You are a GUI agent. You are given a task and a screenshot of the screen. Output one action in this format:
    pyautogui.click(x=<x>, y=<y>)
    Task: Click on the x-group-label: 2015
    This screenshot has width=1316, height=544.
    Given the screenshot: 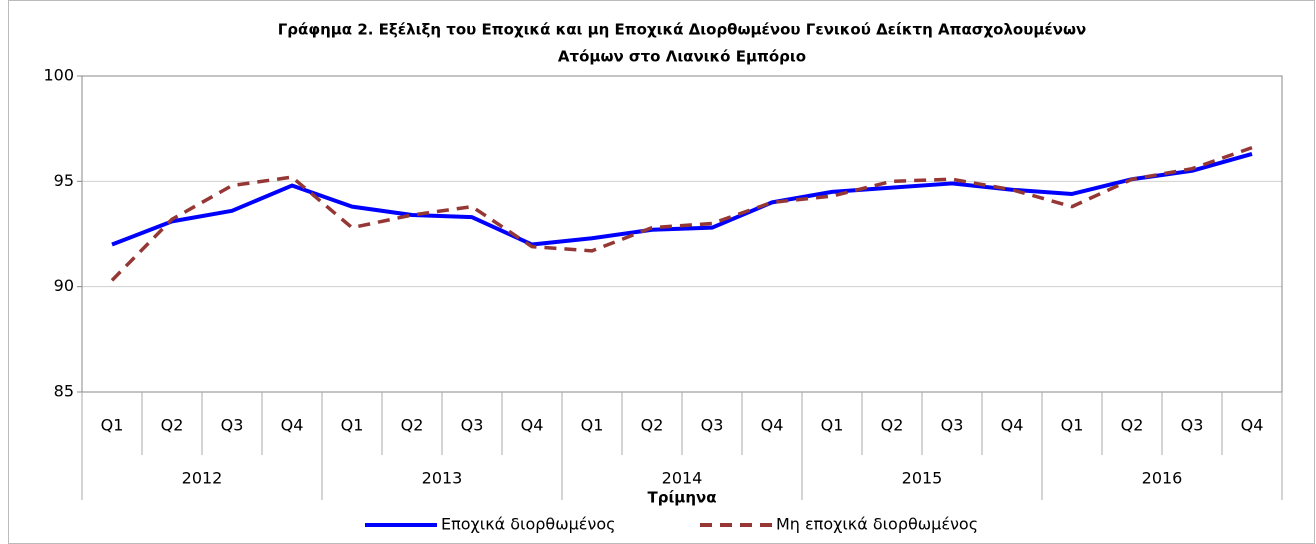 What is the action you would take?
    pyautogui.click(x=922, y=478)
    